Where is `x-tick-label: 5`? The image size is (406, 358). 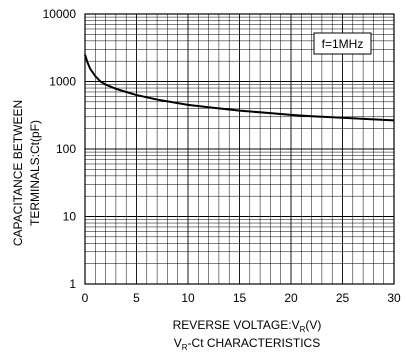 x-tick-label: 5 is located at coordinates (136, 298).